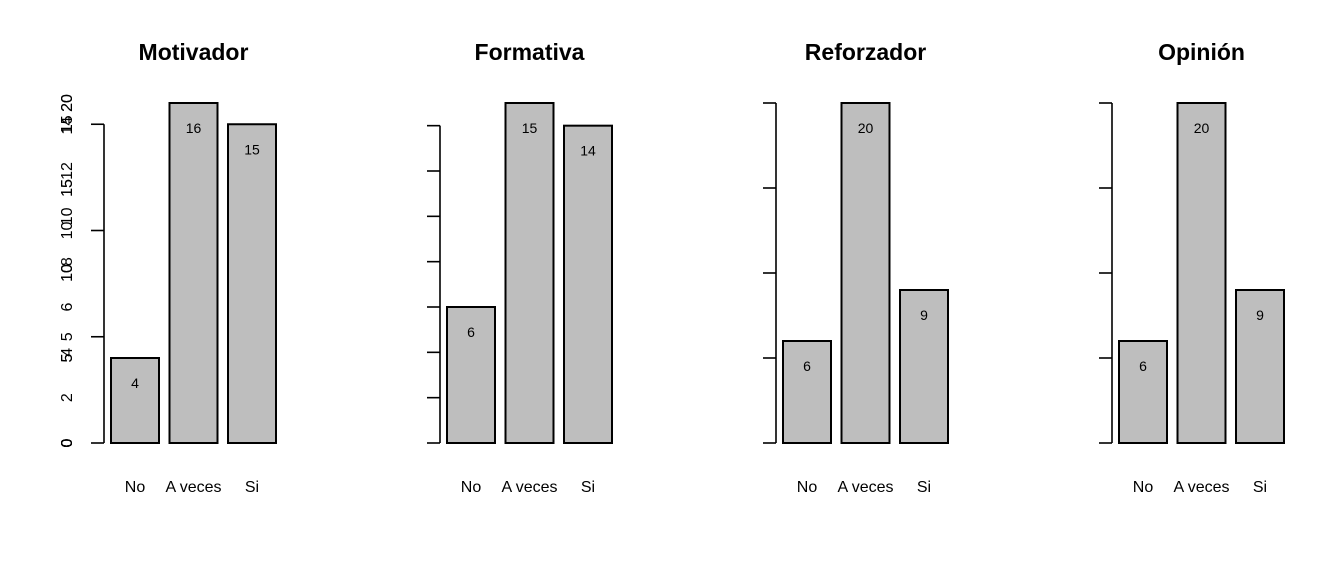 This screenshot has width=1344, height=581. What do you see at coordinates (135, 383) in the screenshot?
I see `bar-value-label: 4` at bounding box center [135, 383].